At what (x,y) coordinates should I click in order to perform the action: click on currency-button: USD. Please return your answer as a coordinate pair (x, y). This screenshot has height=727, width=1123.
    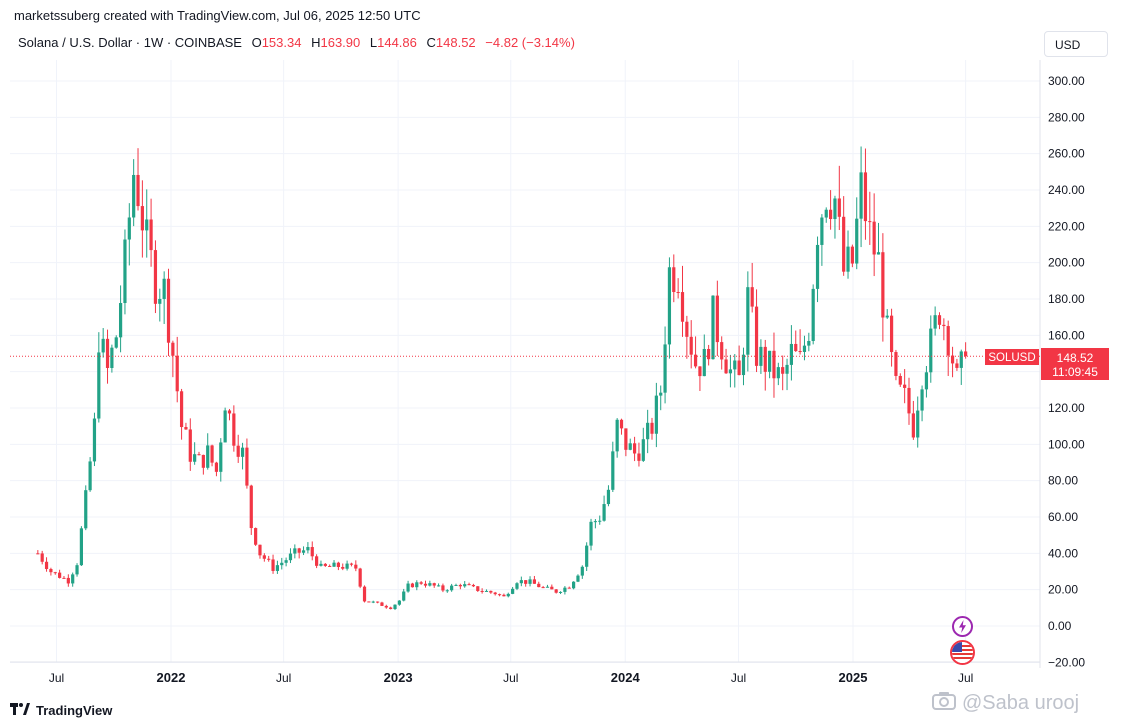
    Looking at the image, I should click on (1076, 44).